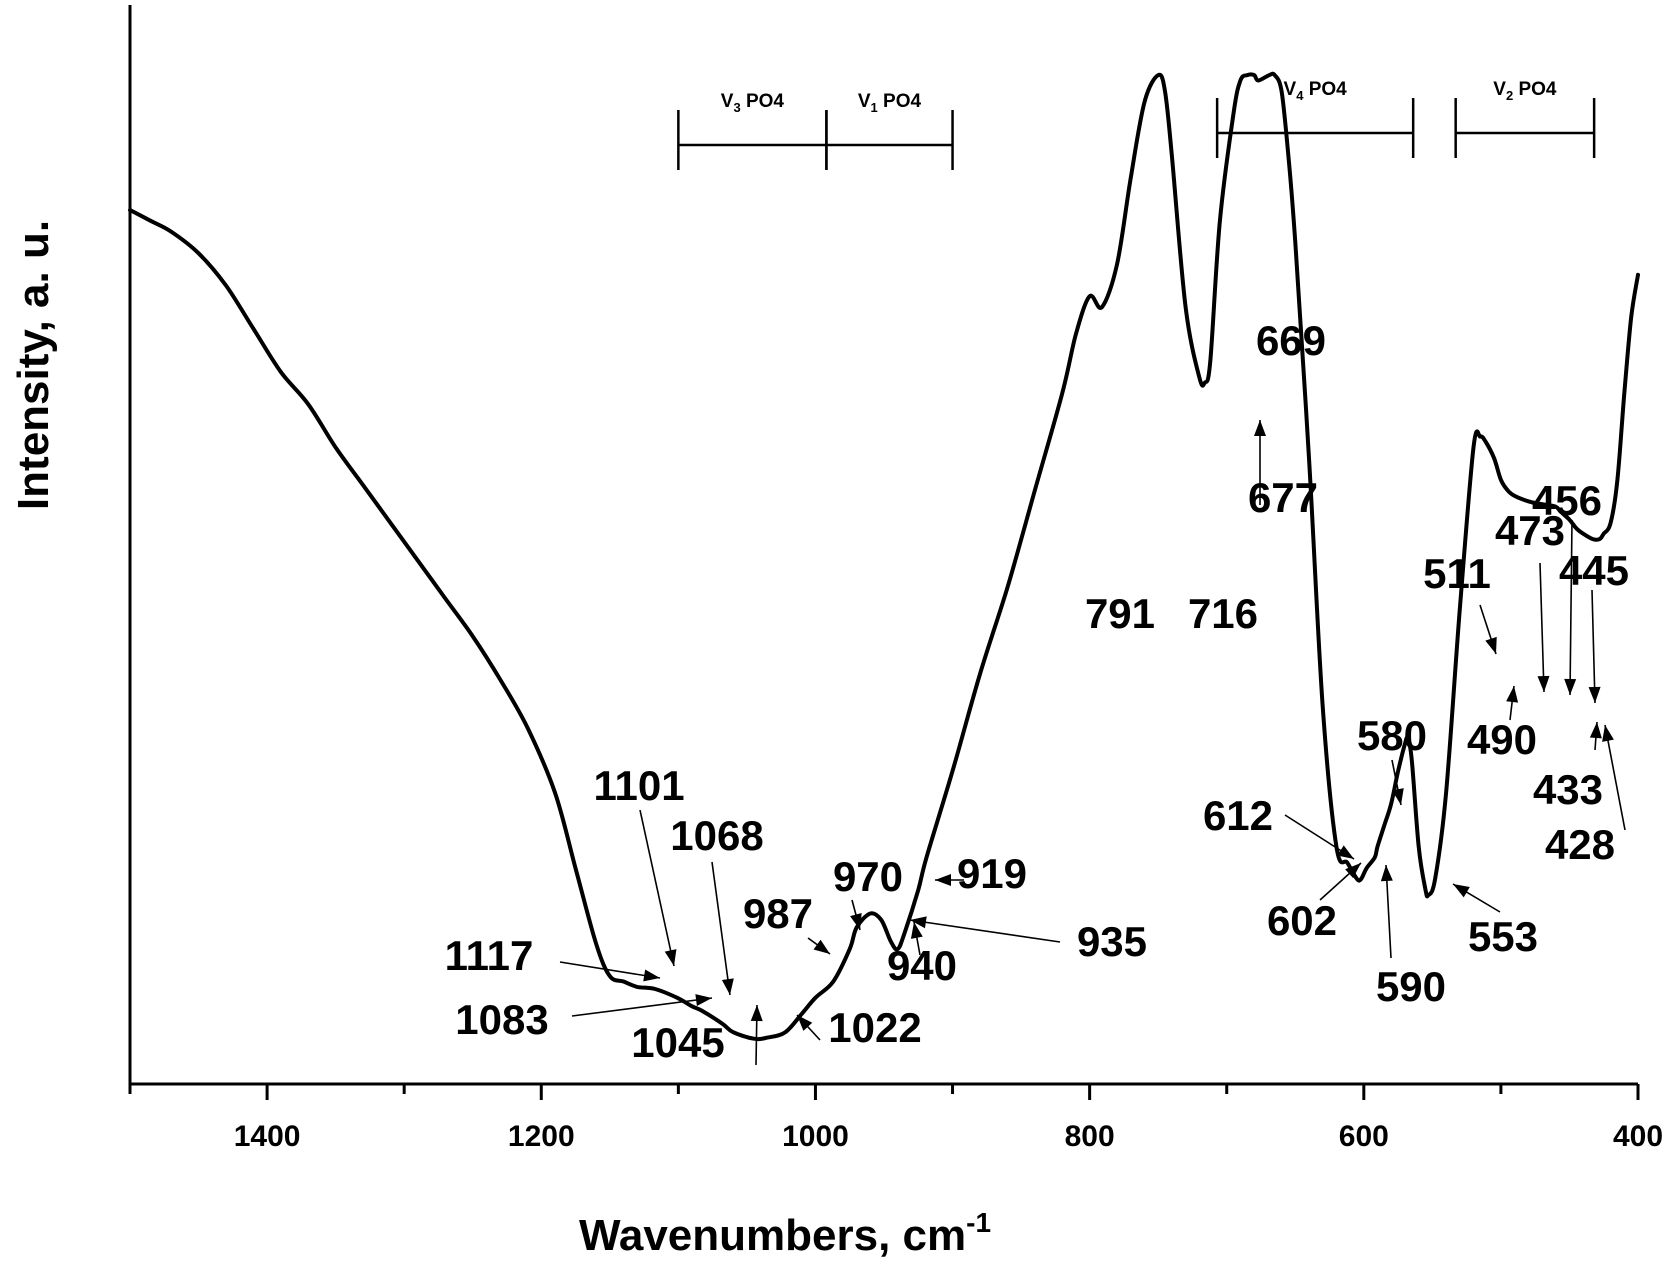 The width and height of the screenshot is (1675, 1265). I want to click on peak-label-1117: 1117, so click(489, 955).